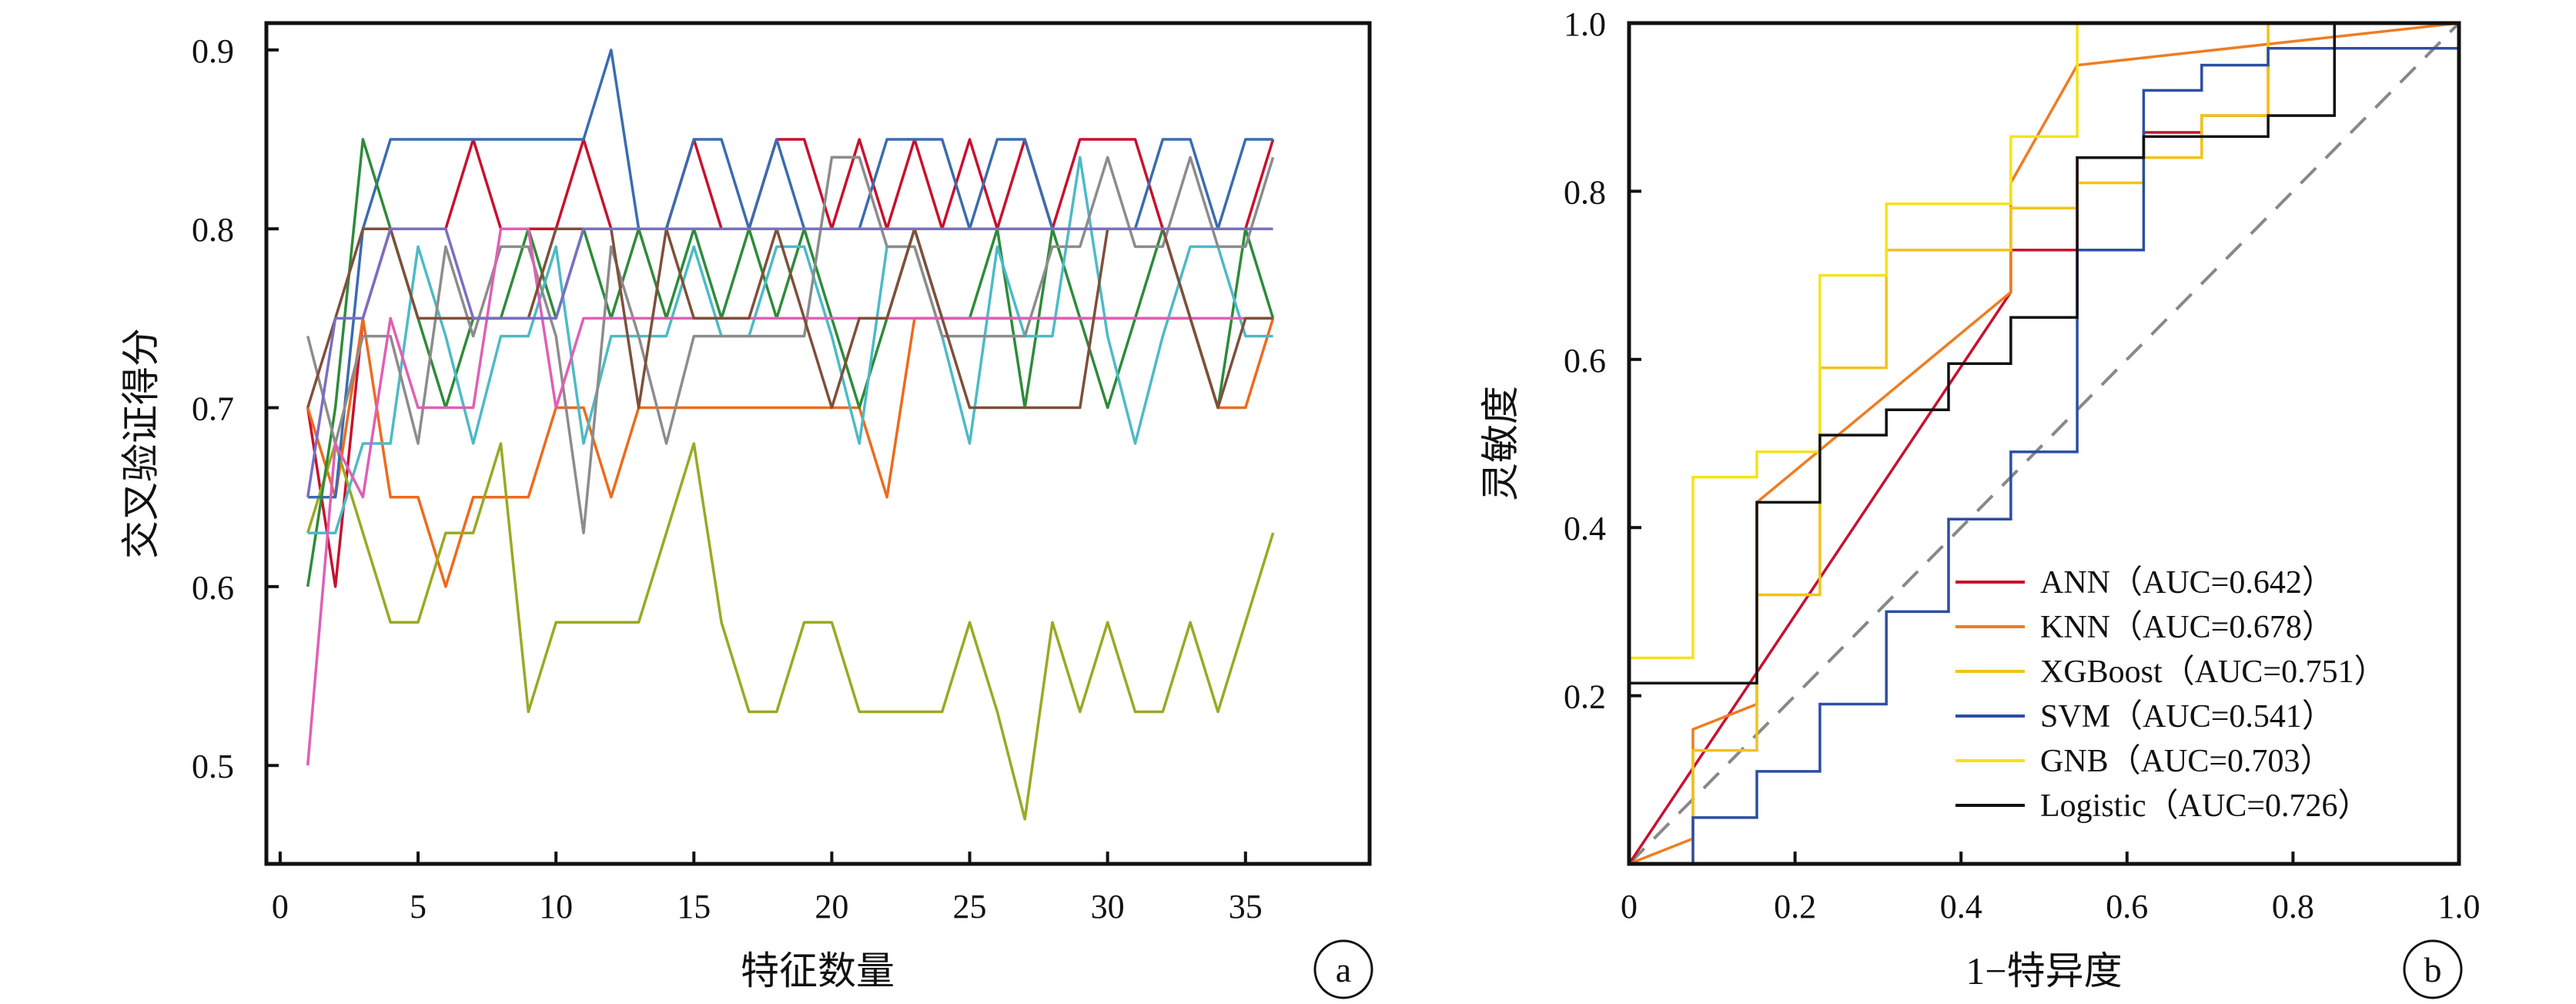 Image resolution: width=2576 pixels, height=1004 pixels. Describe the element at coordinates (2460, 906) in the screenshot. I see `panel-b-x-tick-label: 1.0` at that location.